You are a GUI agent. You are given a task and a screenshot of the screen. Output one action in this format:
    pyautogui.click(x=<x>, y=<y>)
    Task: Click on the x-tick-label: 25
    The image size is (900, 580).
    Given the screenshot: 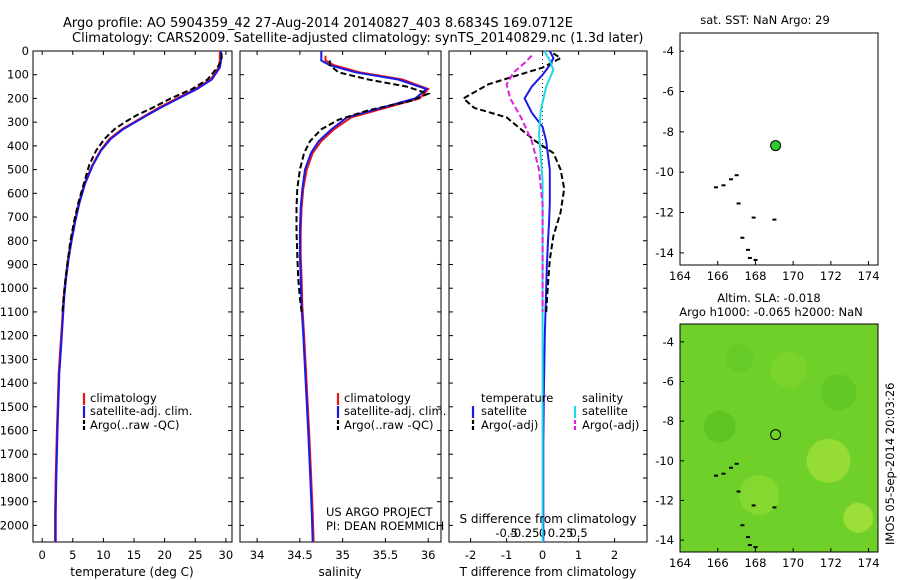 What is the action you would take?
    pyautogui.click(x=195, y=555)
    